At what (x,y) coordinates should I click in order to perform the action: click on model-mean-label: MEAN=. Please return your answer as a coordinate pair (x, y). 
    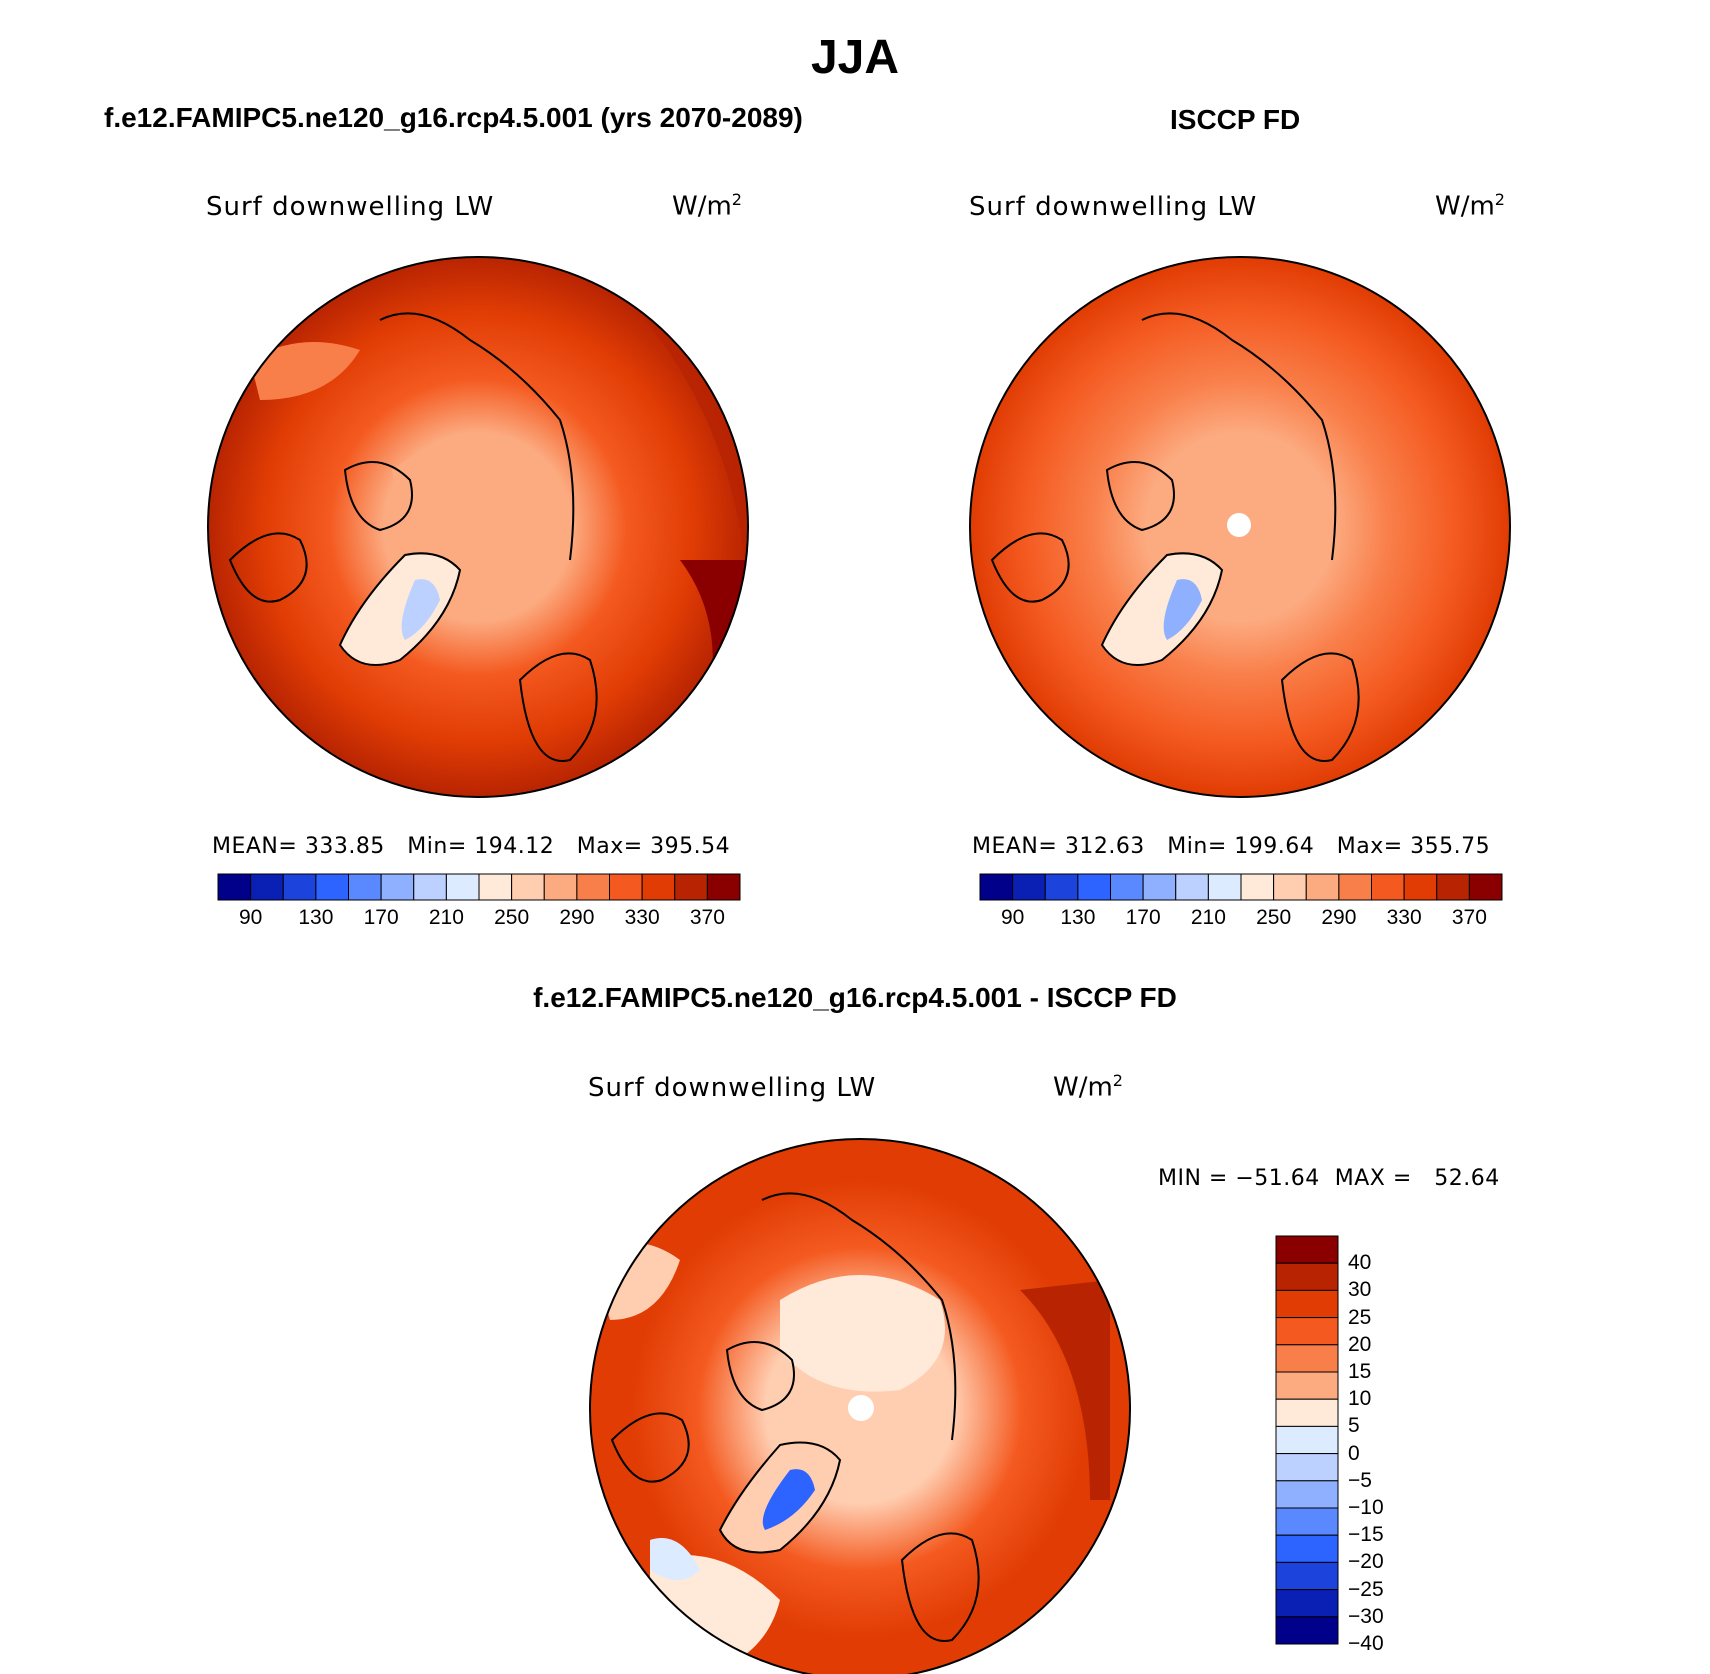
    Looking at the image, I should click on (255, 846).